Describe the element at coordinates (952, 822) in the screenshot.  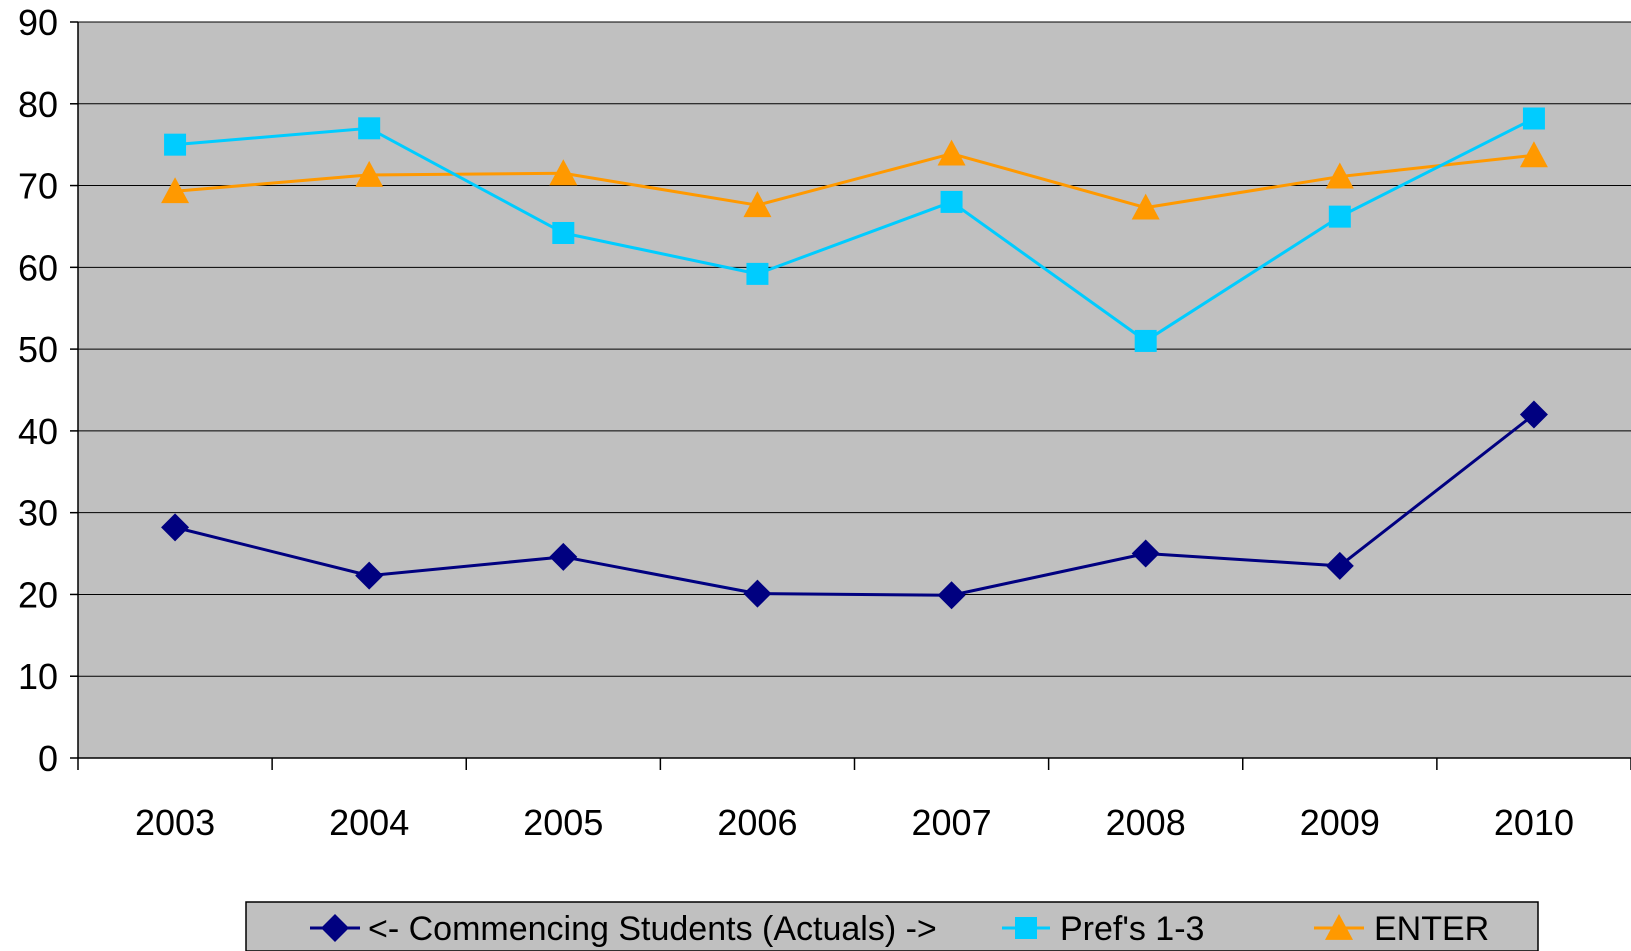
I see `x-tick-label: 2007` at that location.